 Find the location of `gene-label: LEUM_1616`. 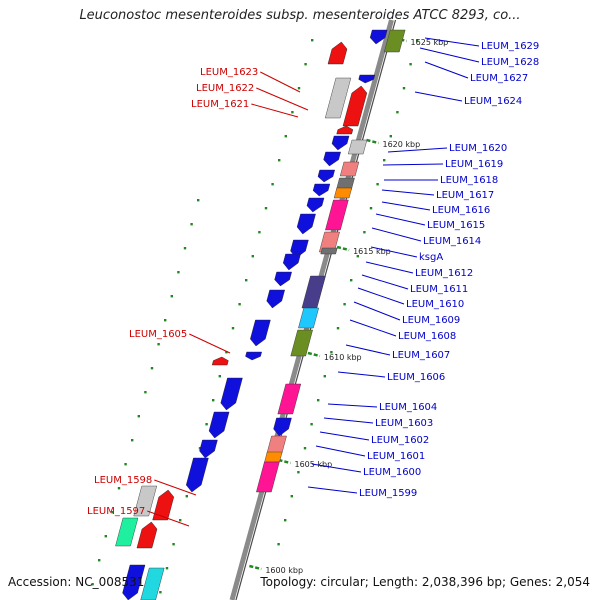

gene-label: LEUM_1616 is located at coordinates (461, 210).